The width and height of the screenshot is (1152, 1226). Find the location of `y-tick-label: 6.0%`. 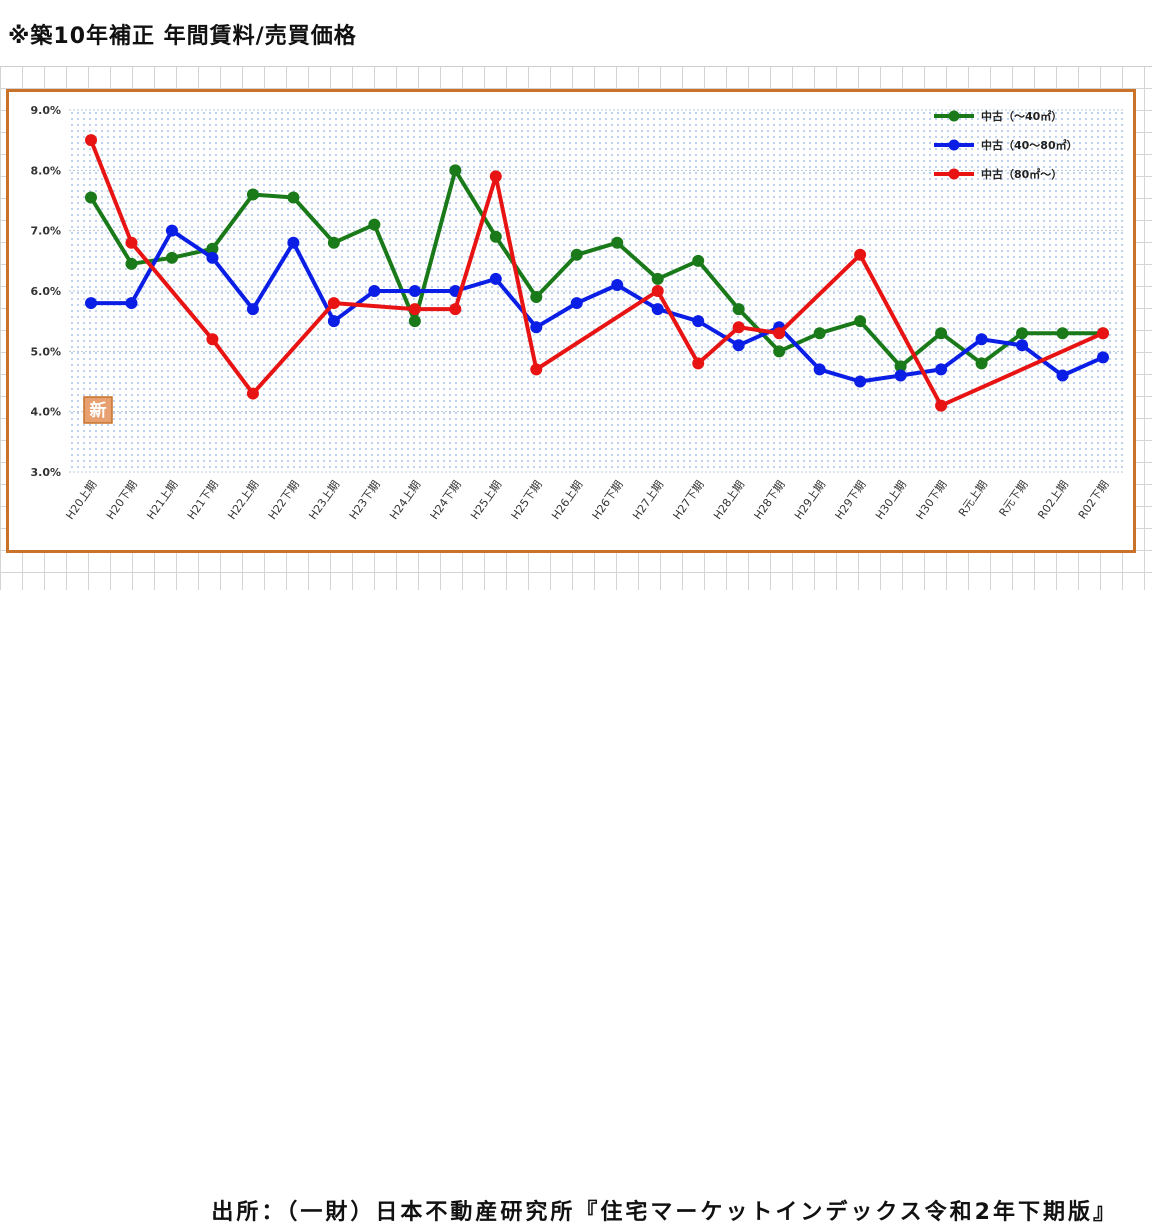

y-tick-label: 6.0% is located at coordinates (45, 291).